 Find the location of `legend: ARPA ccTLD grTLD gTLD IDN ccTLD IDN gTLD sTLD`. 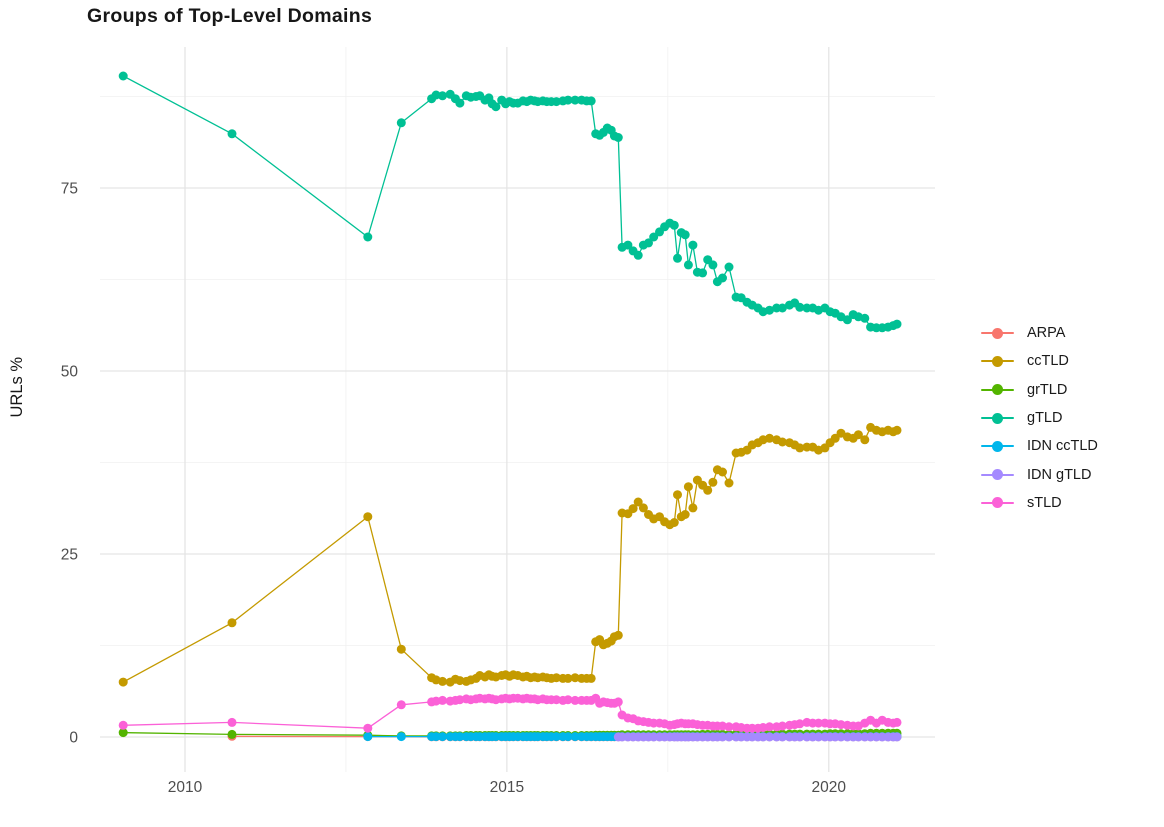

legend: ARPA ccTLD grTLD gTLD IDN ccTLD IDN gTLD sTLD is located at coordinates (1039, 418).